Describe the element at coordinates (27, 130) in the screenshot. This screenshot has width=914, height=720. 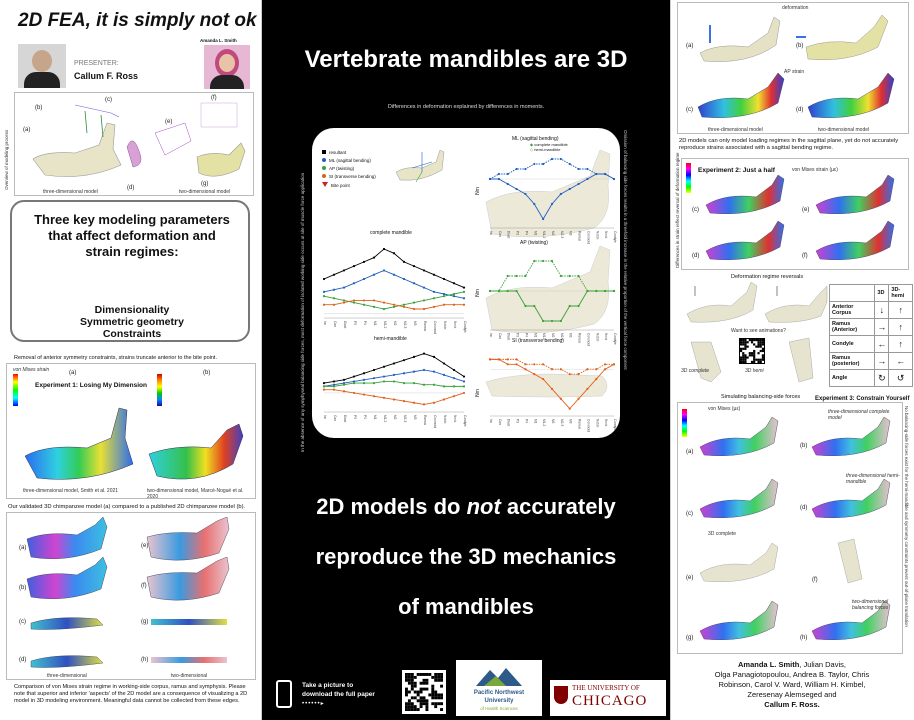
I see `overview-label-a: (a)` at that location.